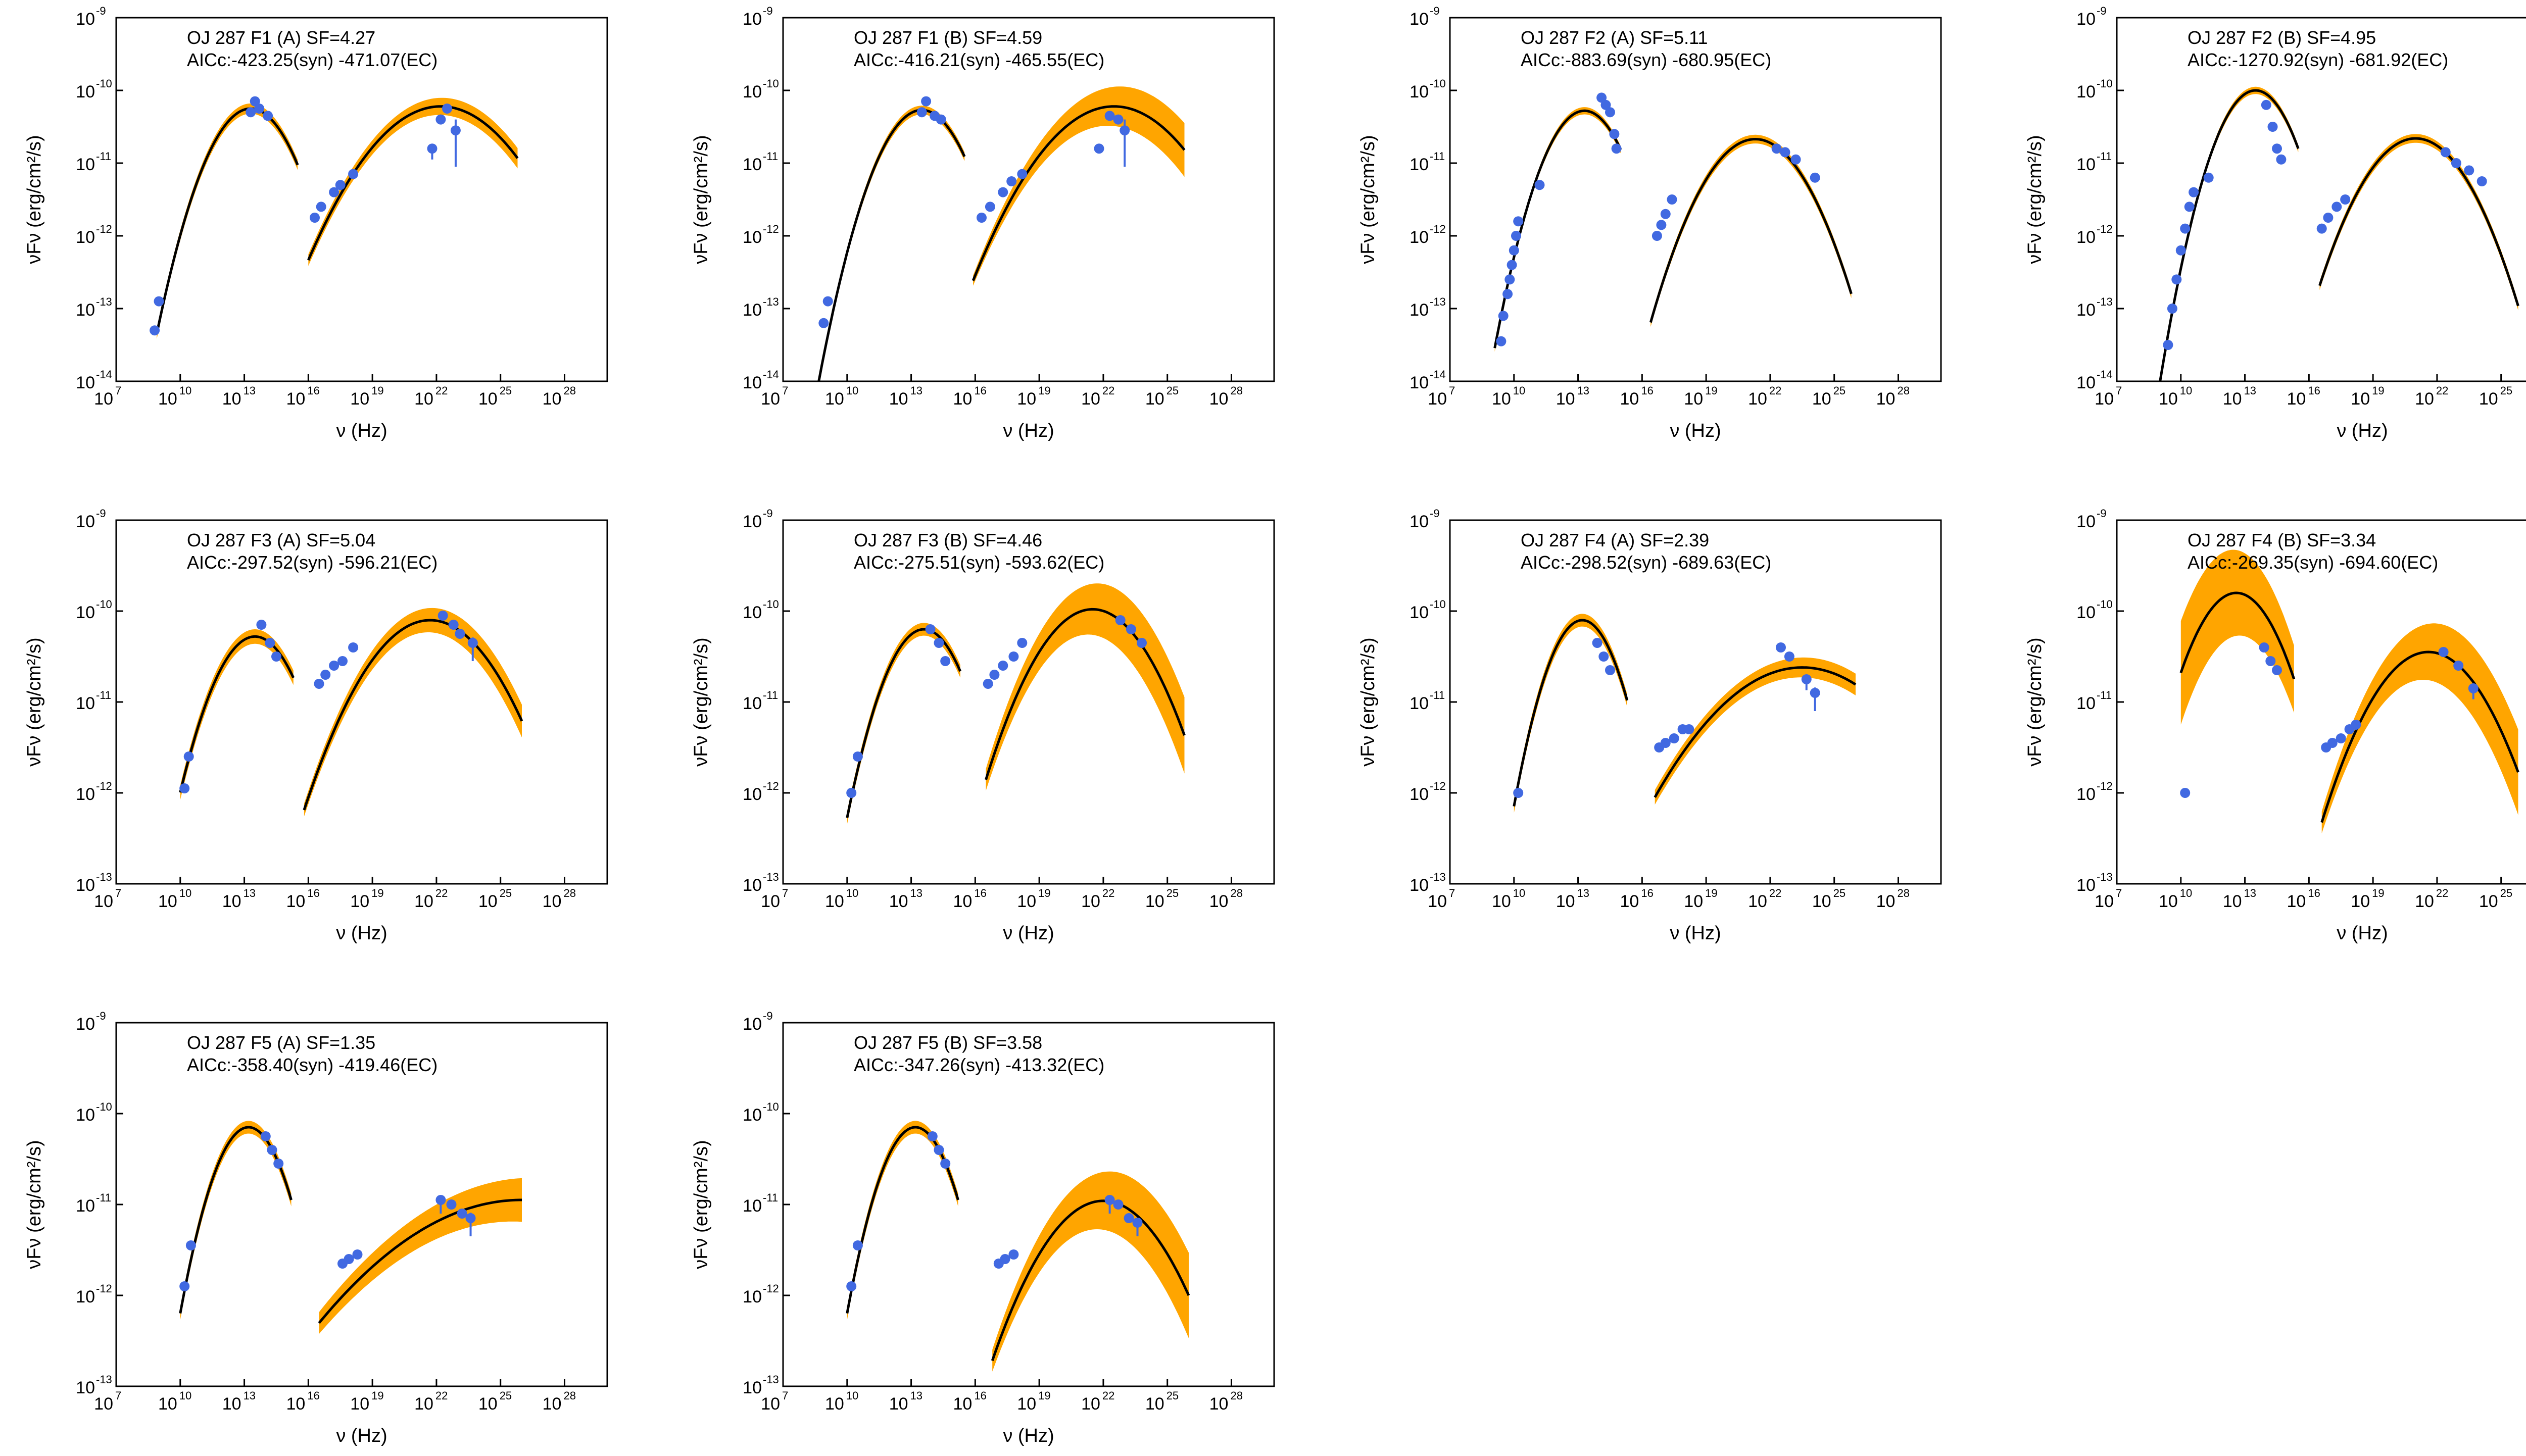 This screenshot has height=1456, width=2526. Describe the element at coordinates (312, 60) in the screenshot. I see `panel-subtitle: AICc:-423.25(syn) -471.07(EC)` at that location.